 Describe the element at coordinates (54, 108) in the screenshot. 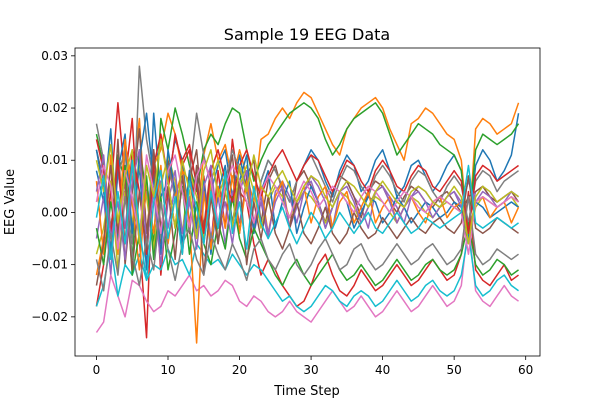

I see `y-tick-label: 0.02` at that location.